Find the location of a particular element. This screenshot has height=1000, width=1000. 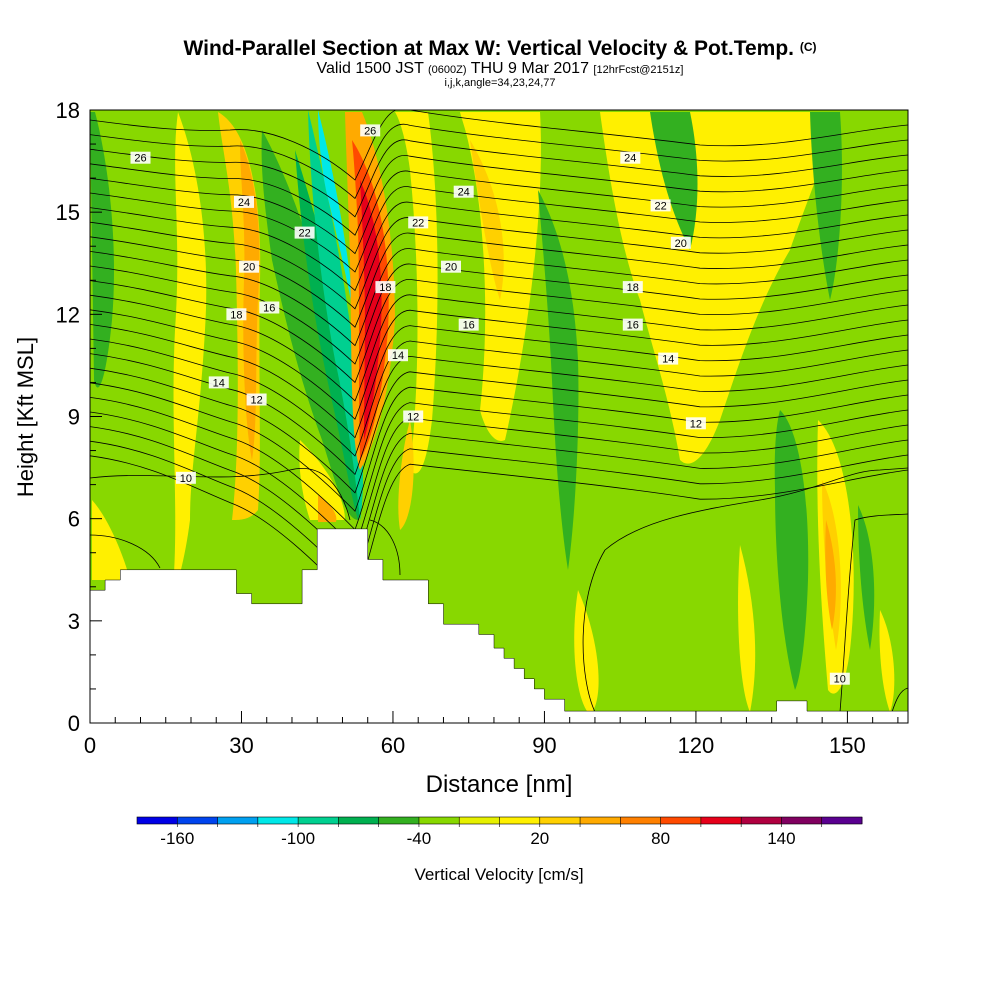

contour-label: 16 is located at coordinates (469, 326).